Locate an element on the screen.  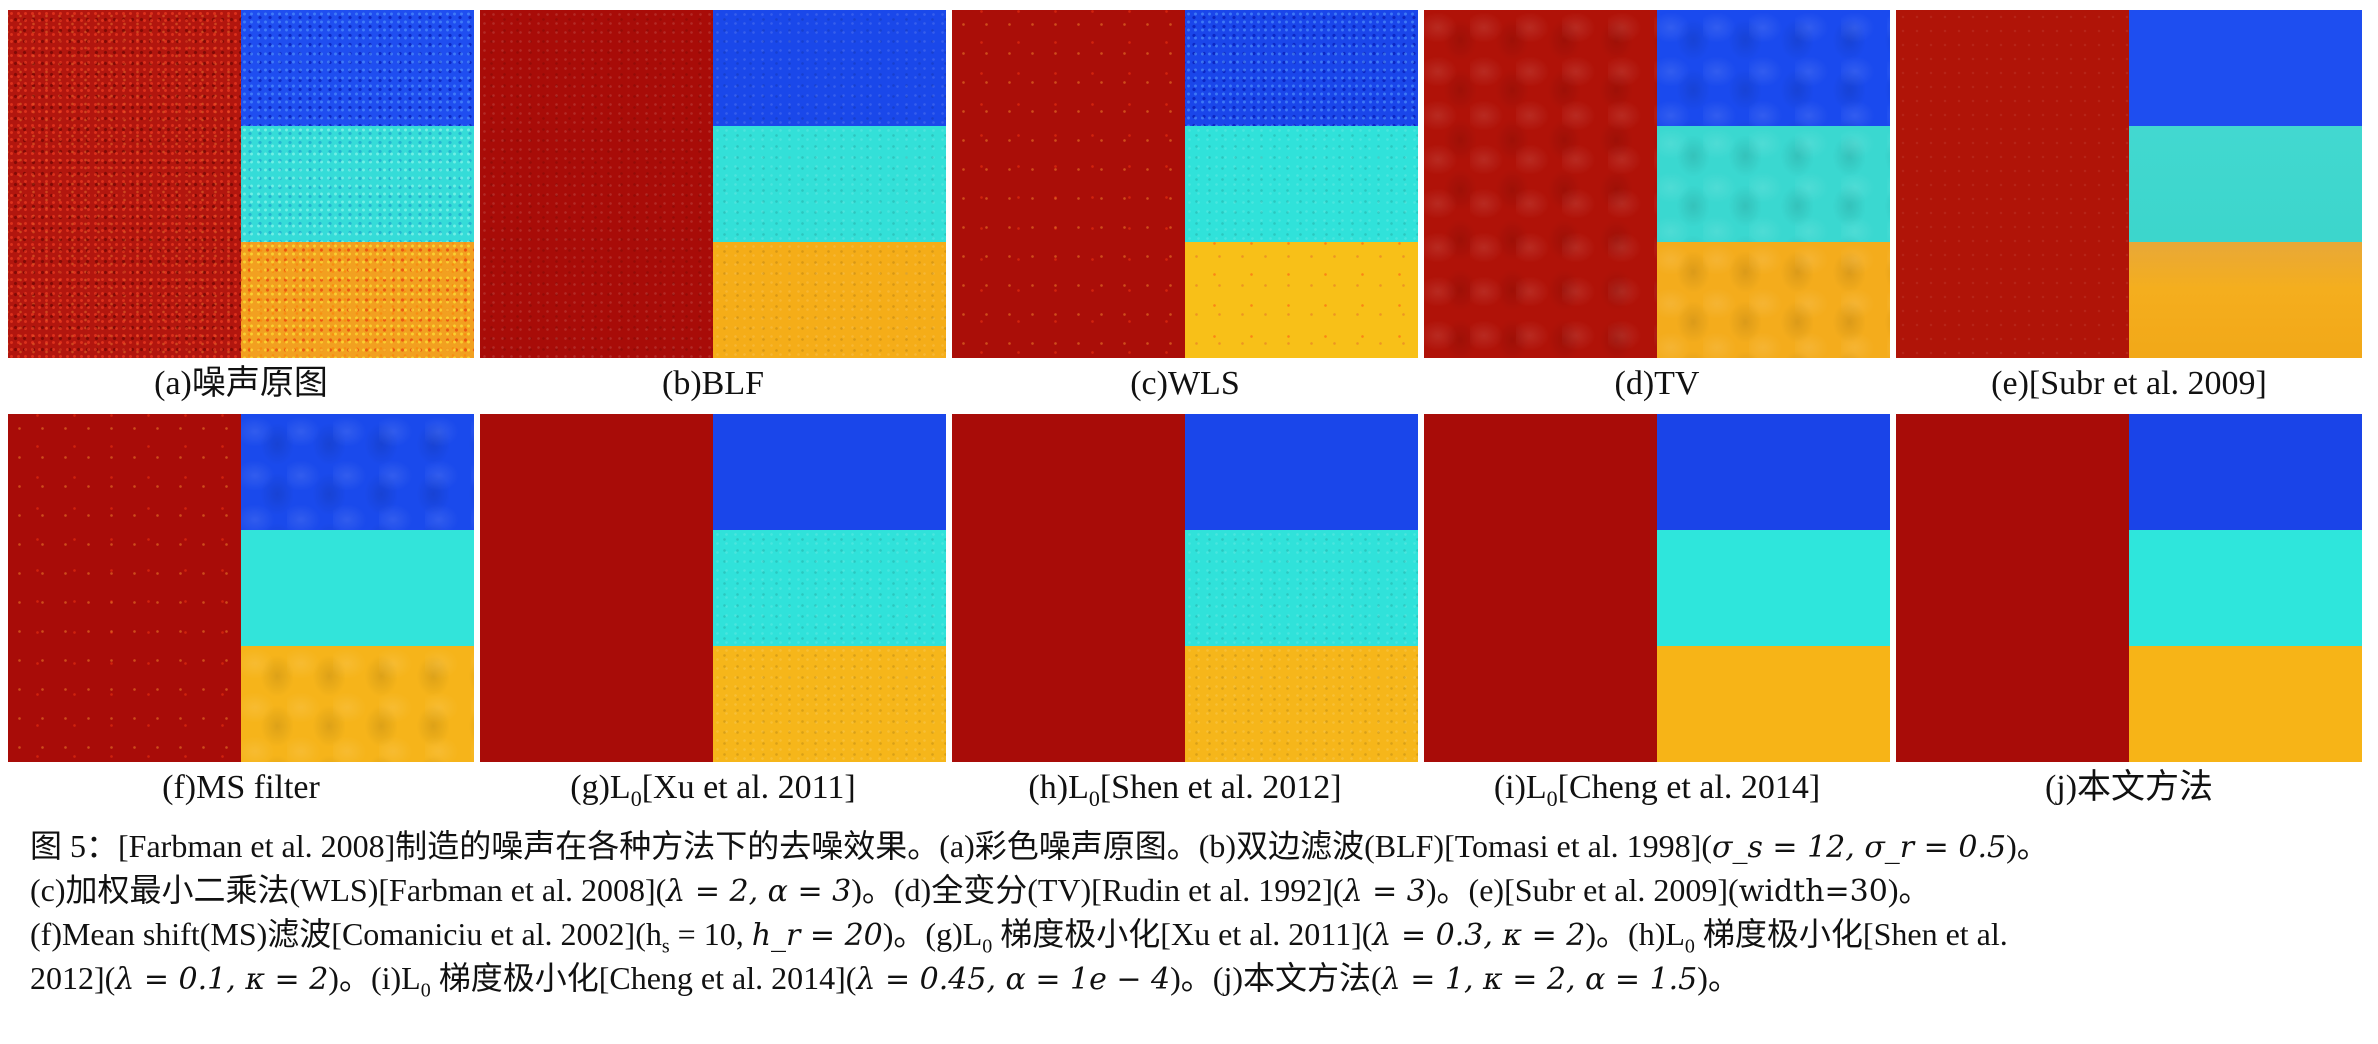
panel-a-noisy is located at coordinates (241, 184).